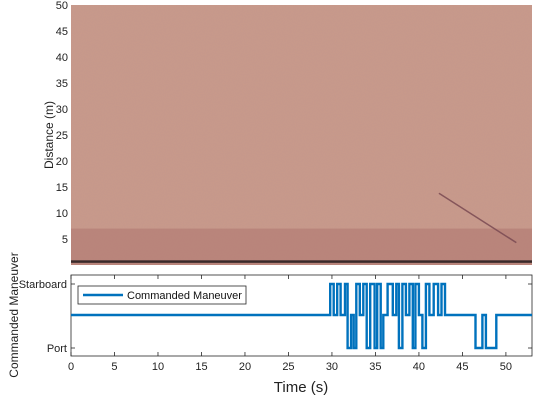  I want to click on heatmap-y-tick-label: 10, so click(62, 214).